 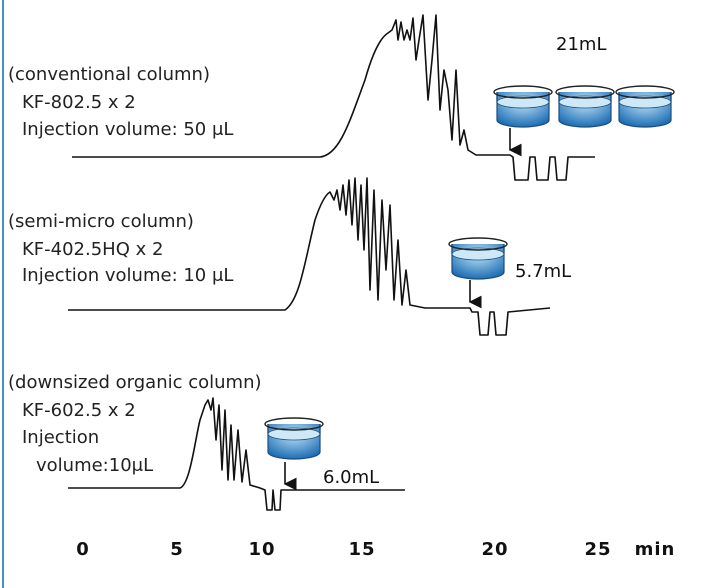 What do you see at coordinates (83, 549) in the screenshot?
I see `x-tick-label: 0` at bounding box center [83, 549].